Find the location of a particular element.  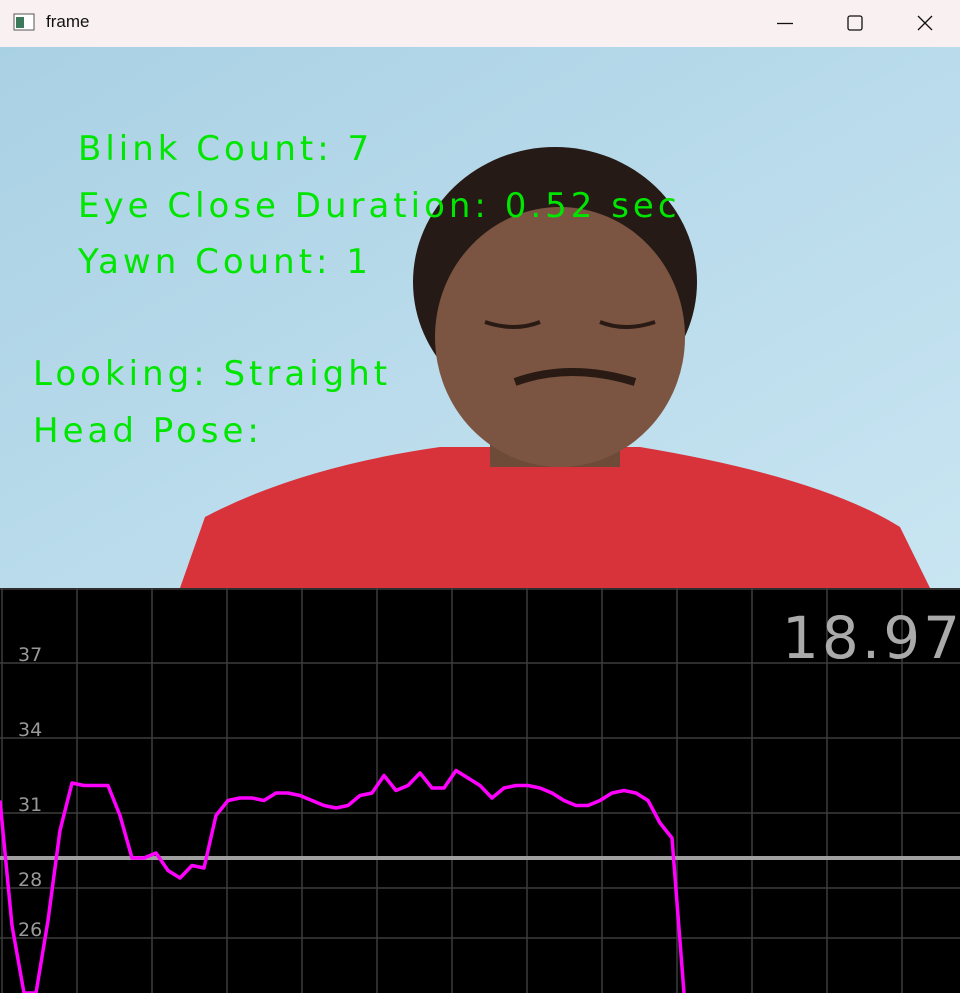

y-tick-label: 37 is located at coordinates (30, 655).